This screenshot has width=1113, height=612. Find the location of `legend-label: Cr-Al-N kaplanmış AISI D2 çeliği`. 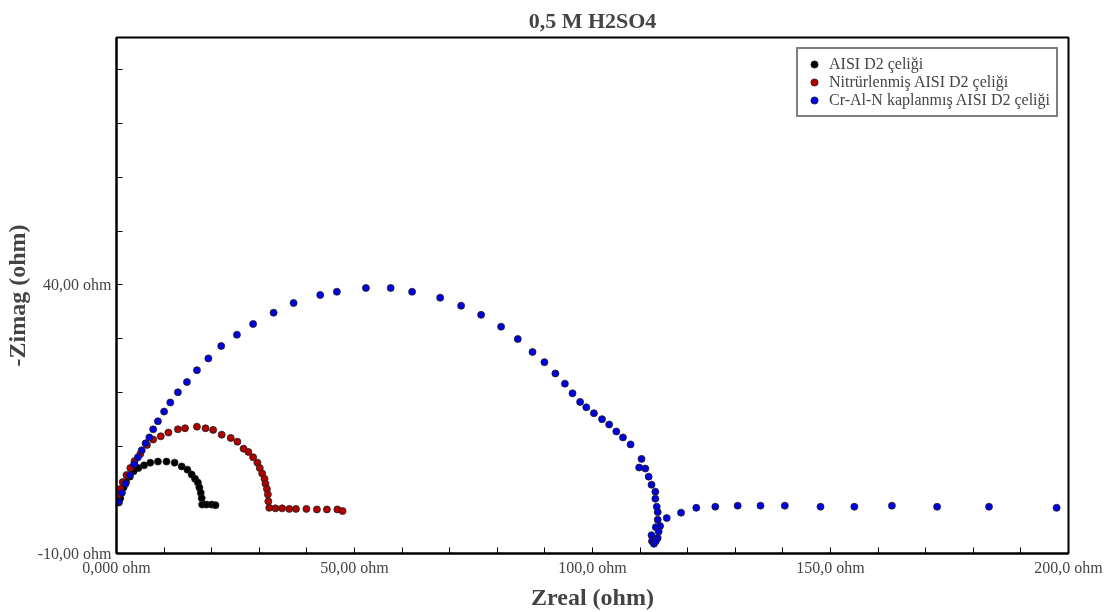

legend-label: Cr-Al-N kaplanmış AISI D2 çeliği is located at coordinates (939, 100).